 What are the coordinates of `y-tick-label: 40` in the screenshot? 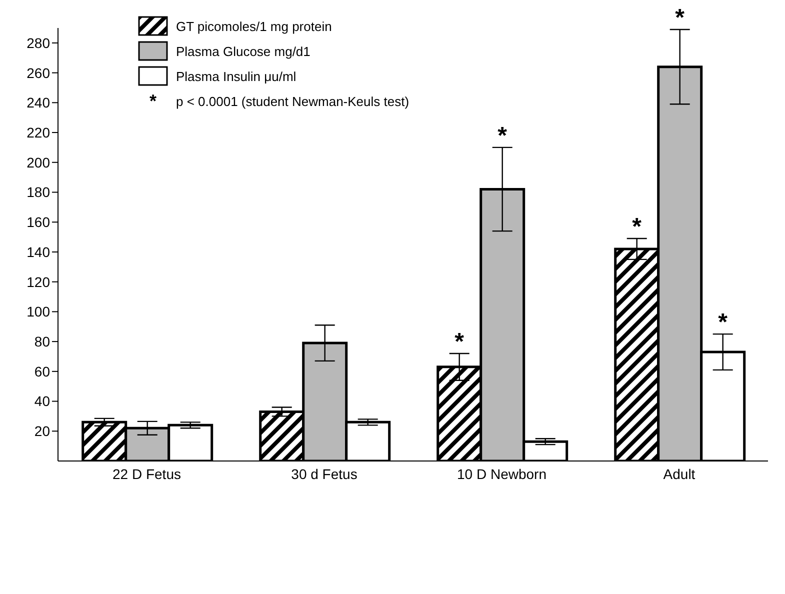 It's located at (42, 401).